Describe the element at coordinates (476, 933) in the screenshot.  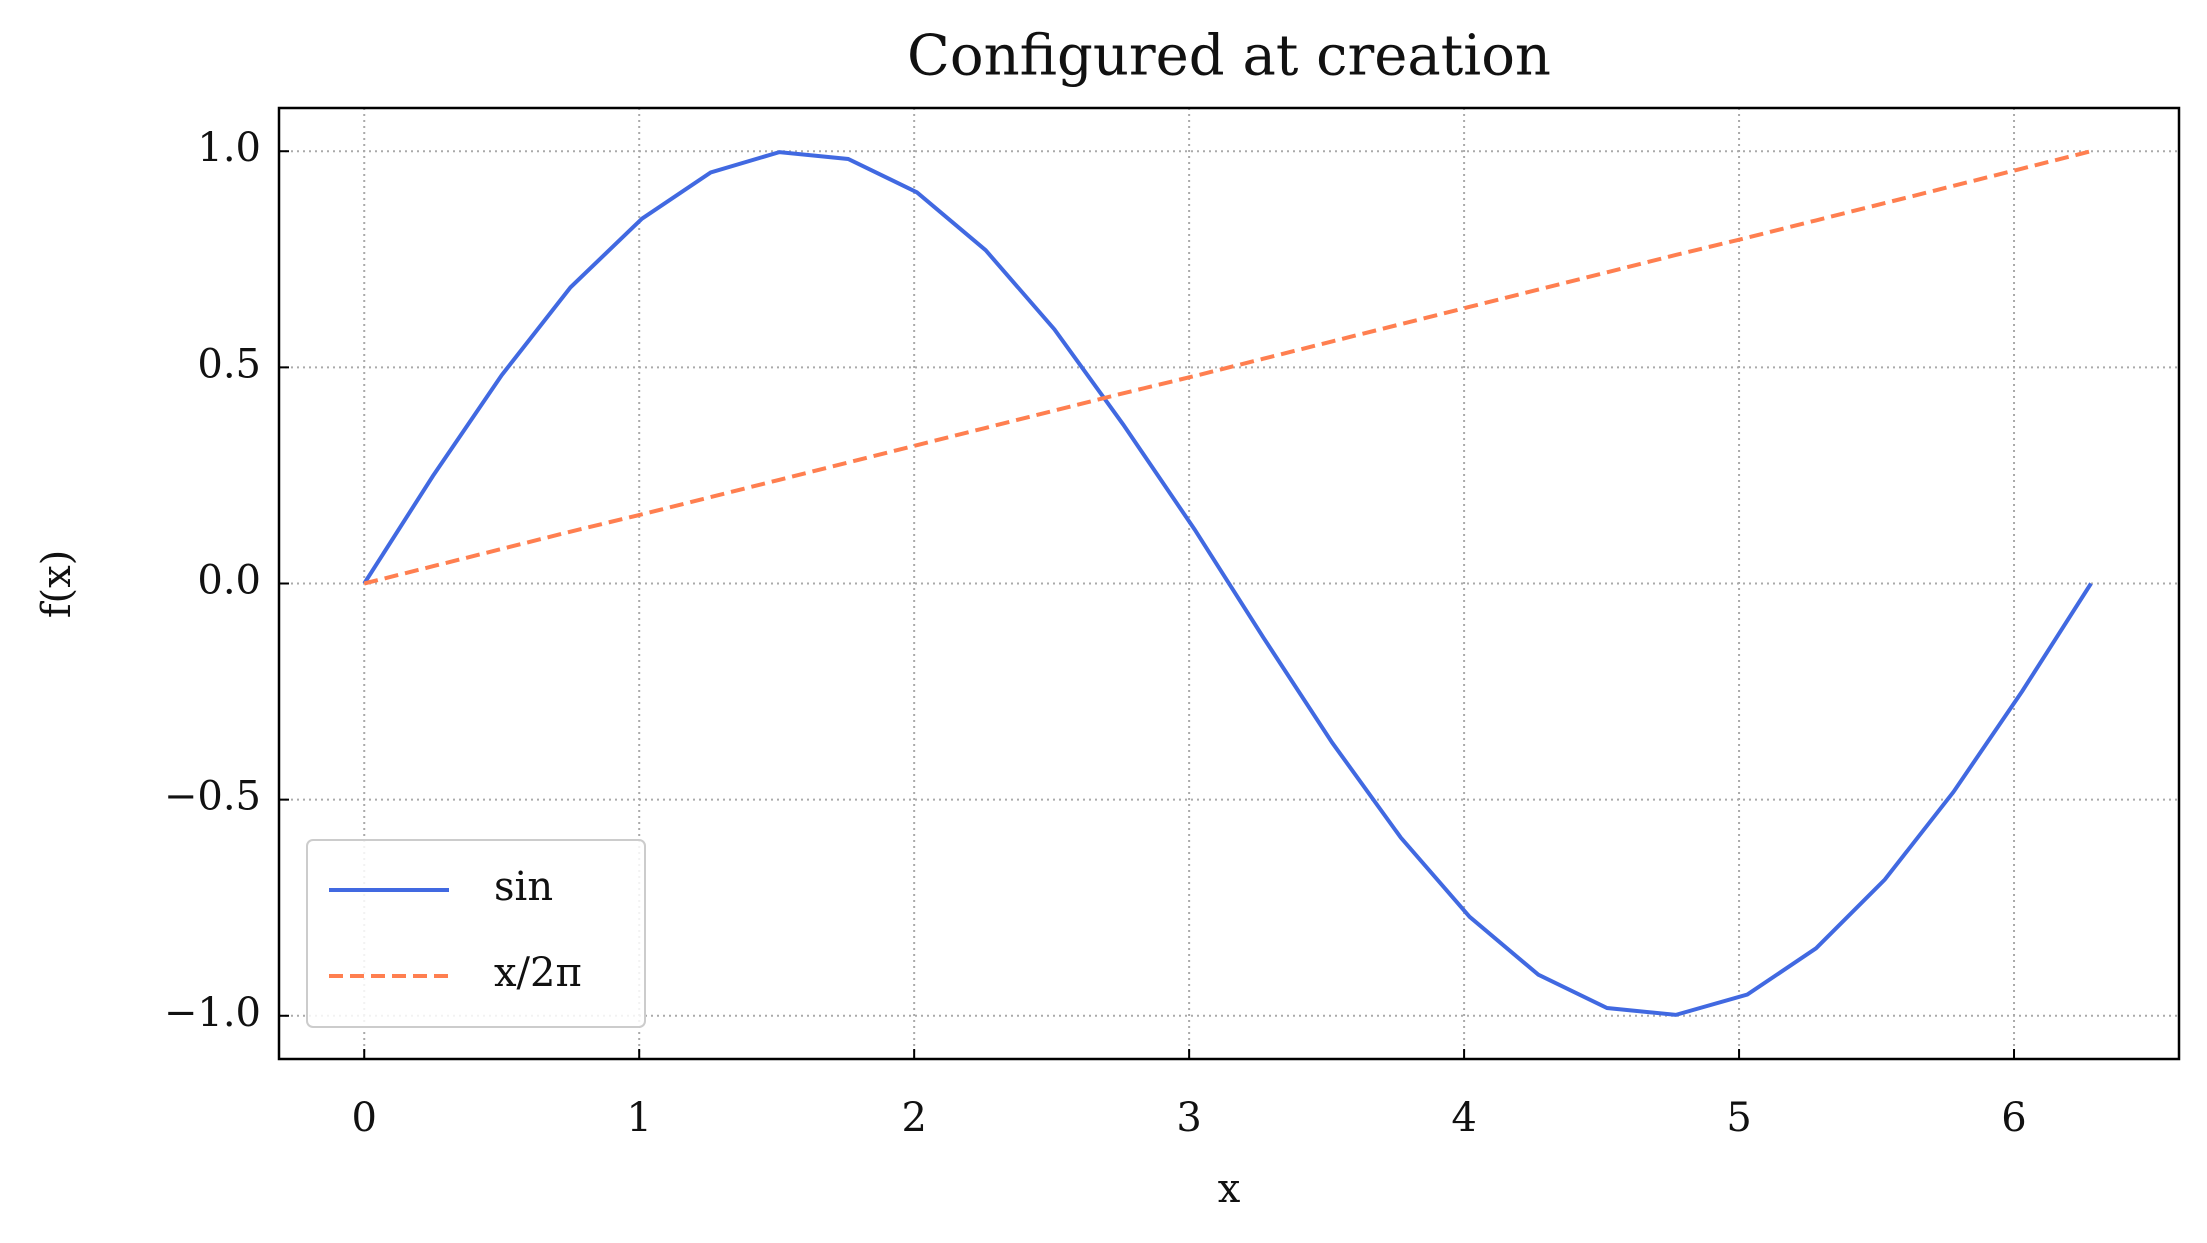
I see `legend-box` at that location.